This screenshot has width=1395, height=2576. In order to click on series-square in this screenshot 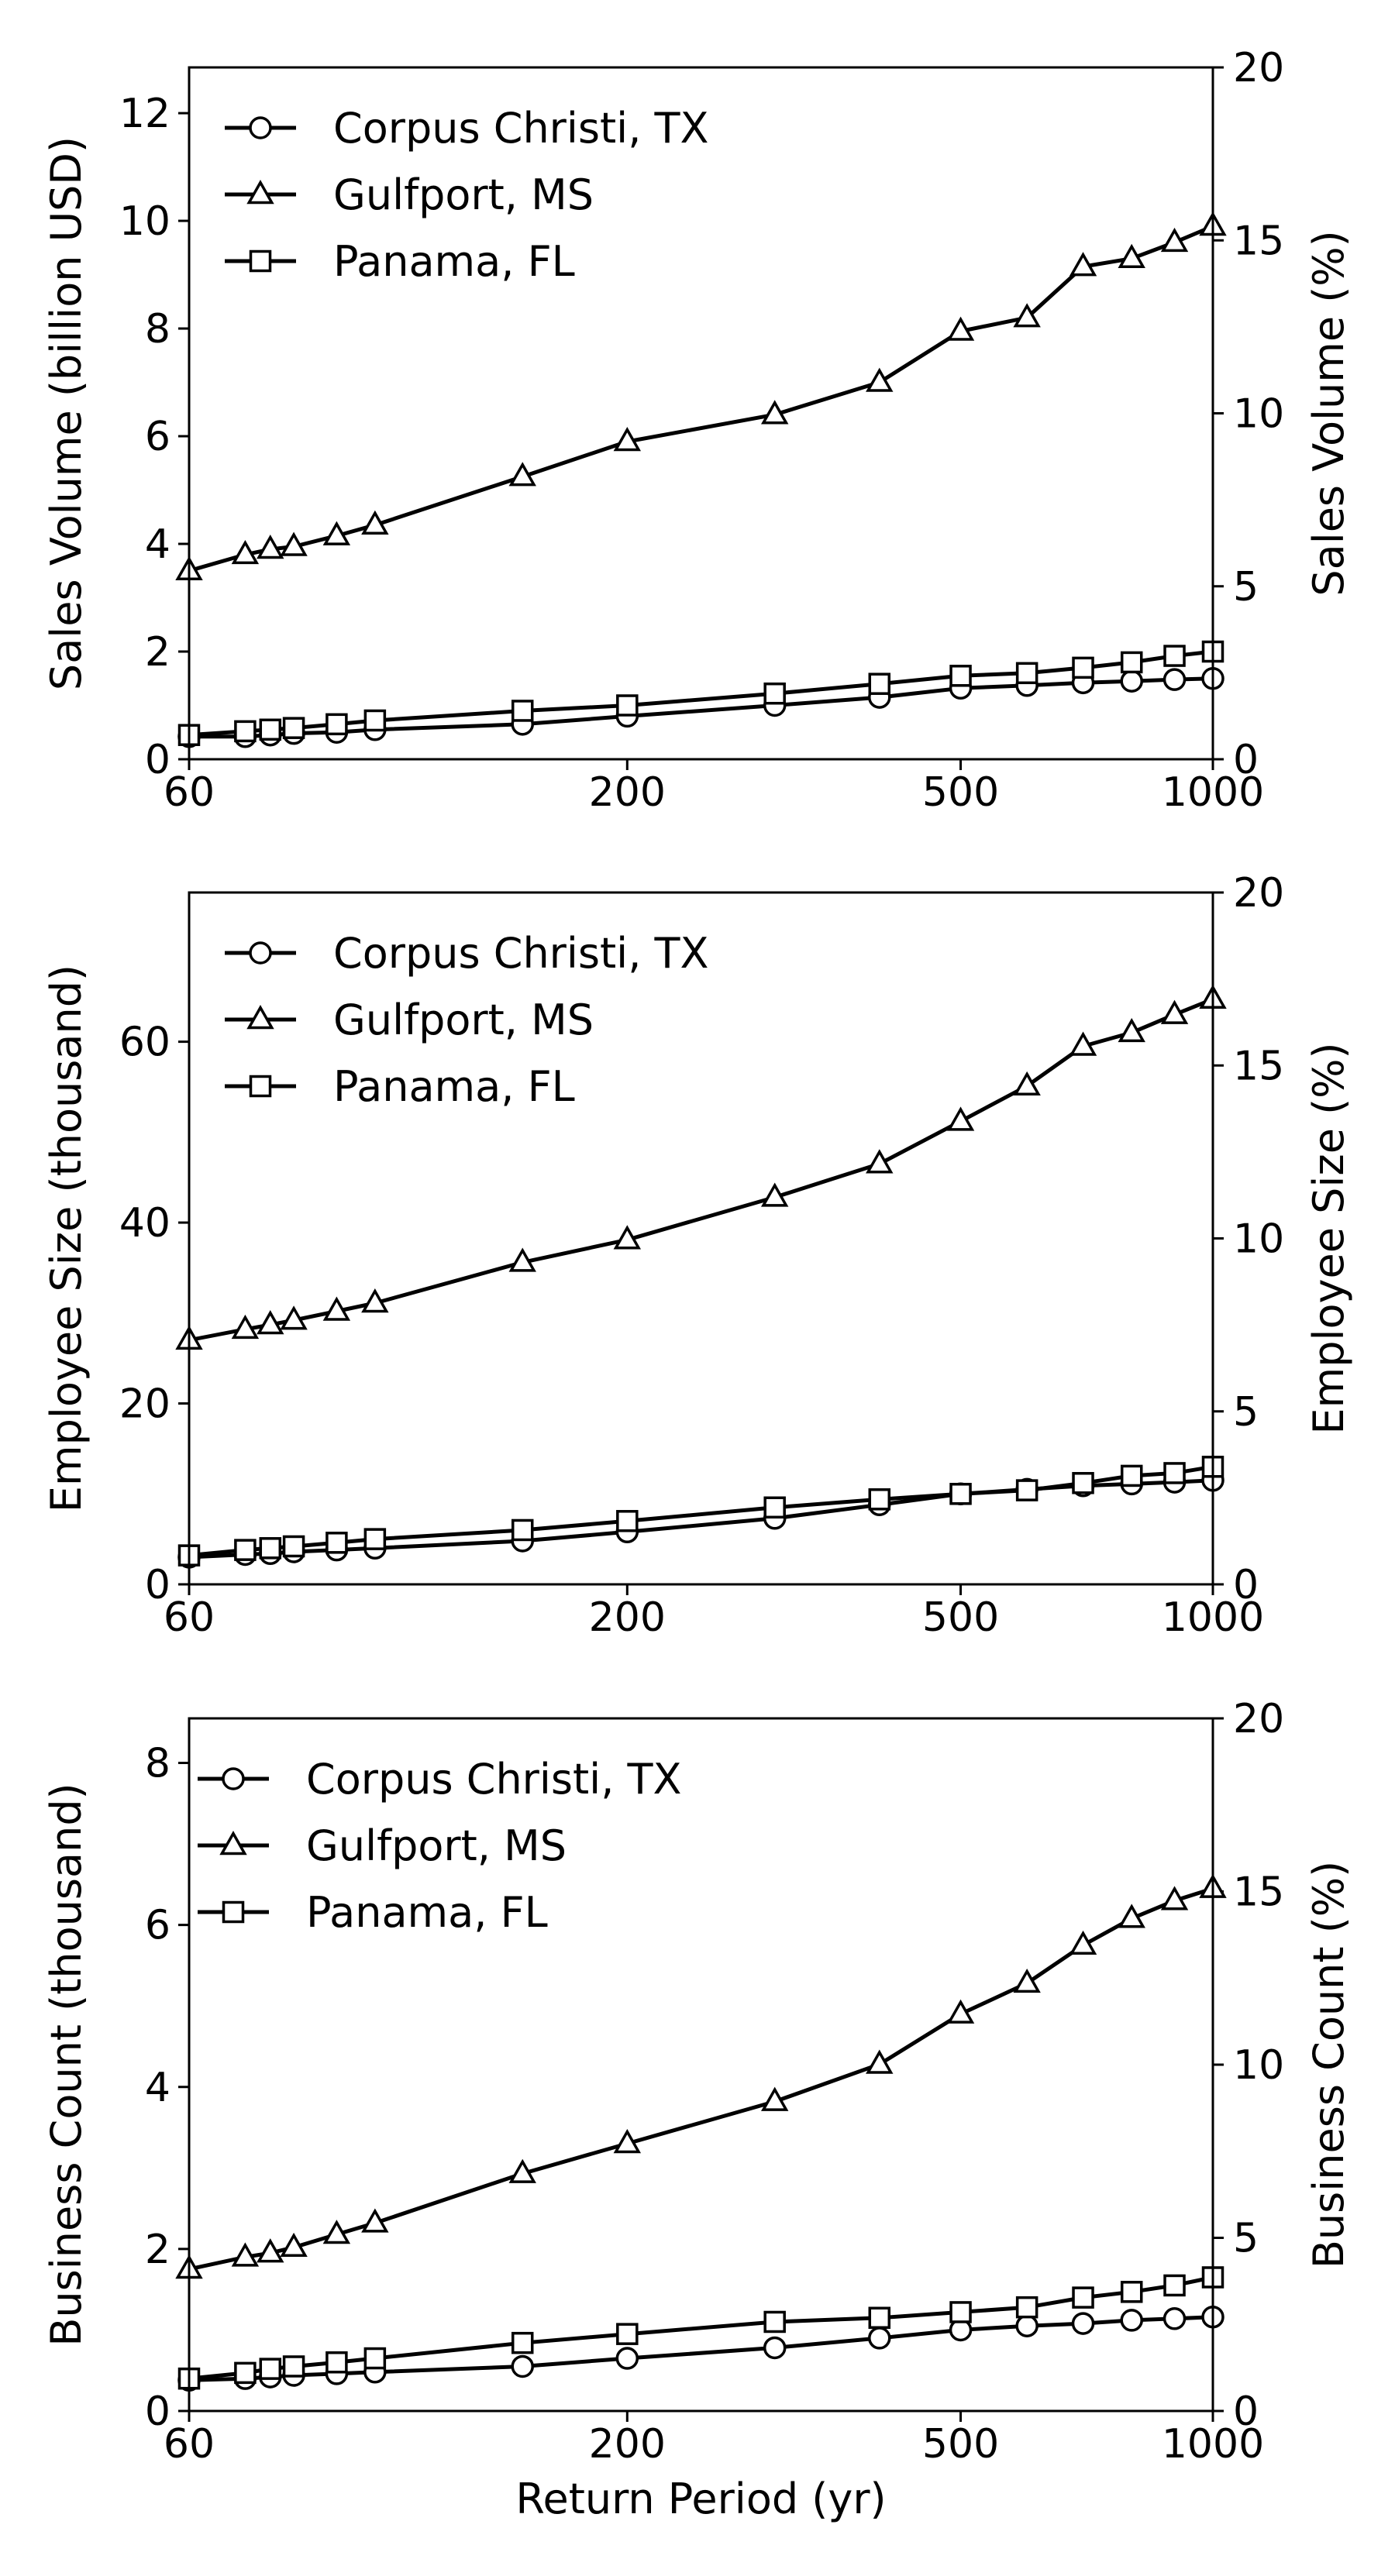, I will do `click(700, 2328)`.